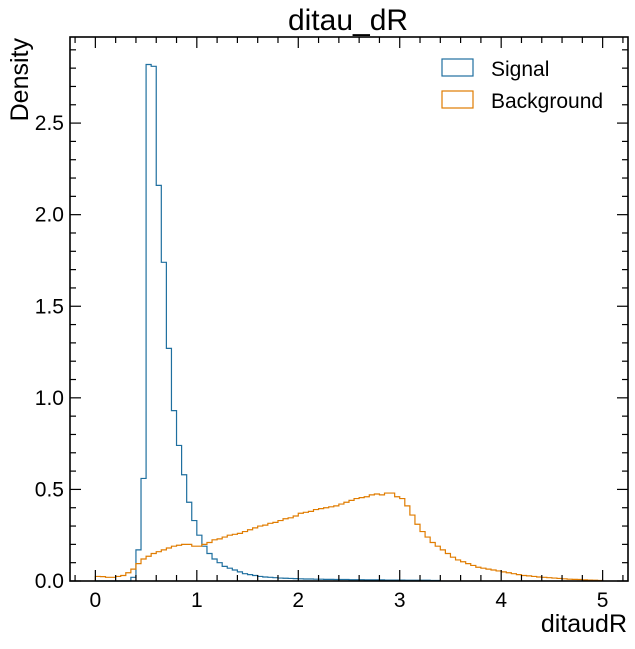 The height and width of the screenshot is (649, 635). I want to click on x-tick-label: 0, so click(96, 600).